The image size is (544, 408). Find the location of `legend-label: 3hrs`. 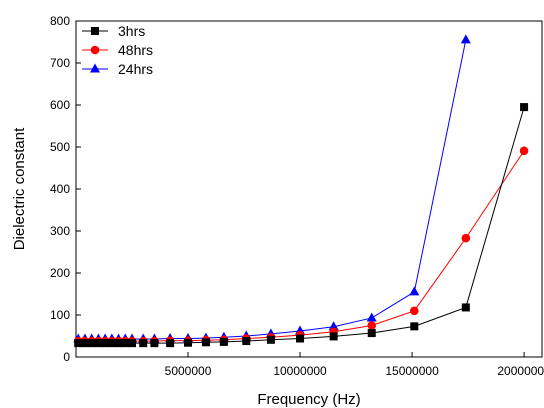

legend-label: 3hrs is located at coordinates (131, 31).